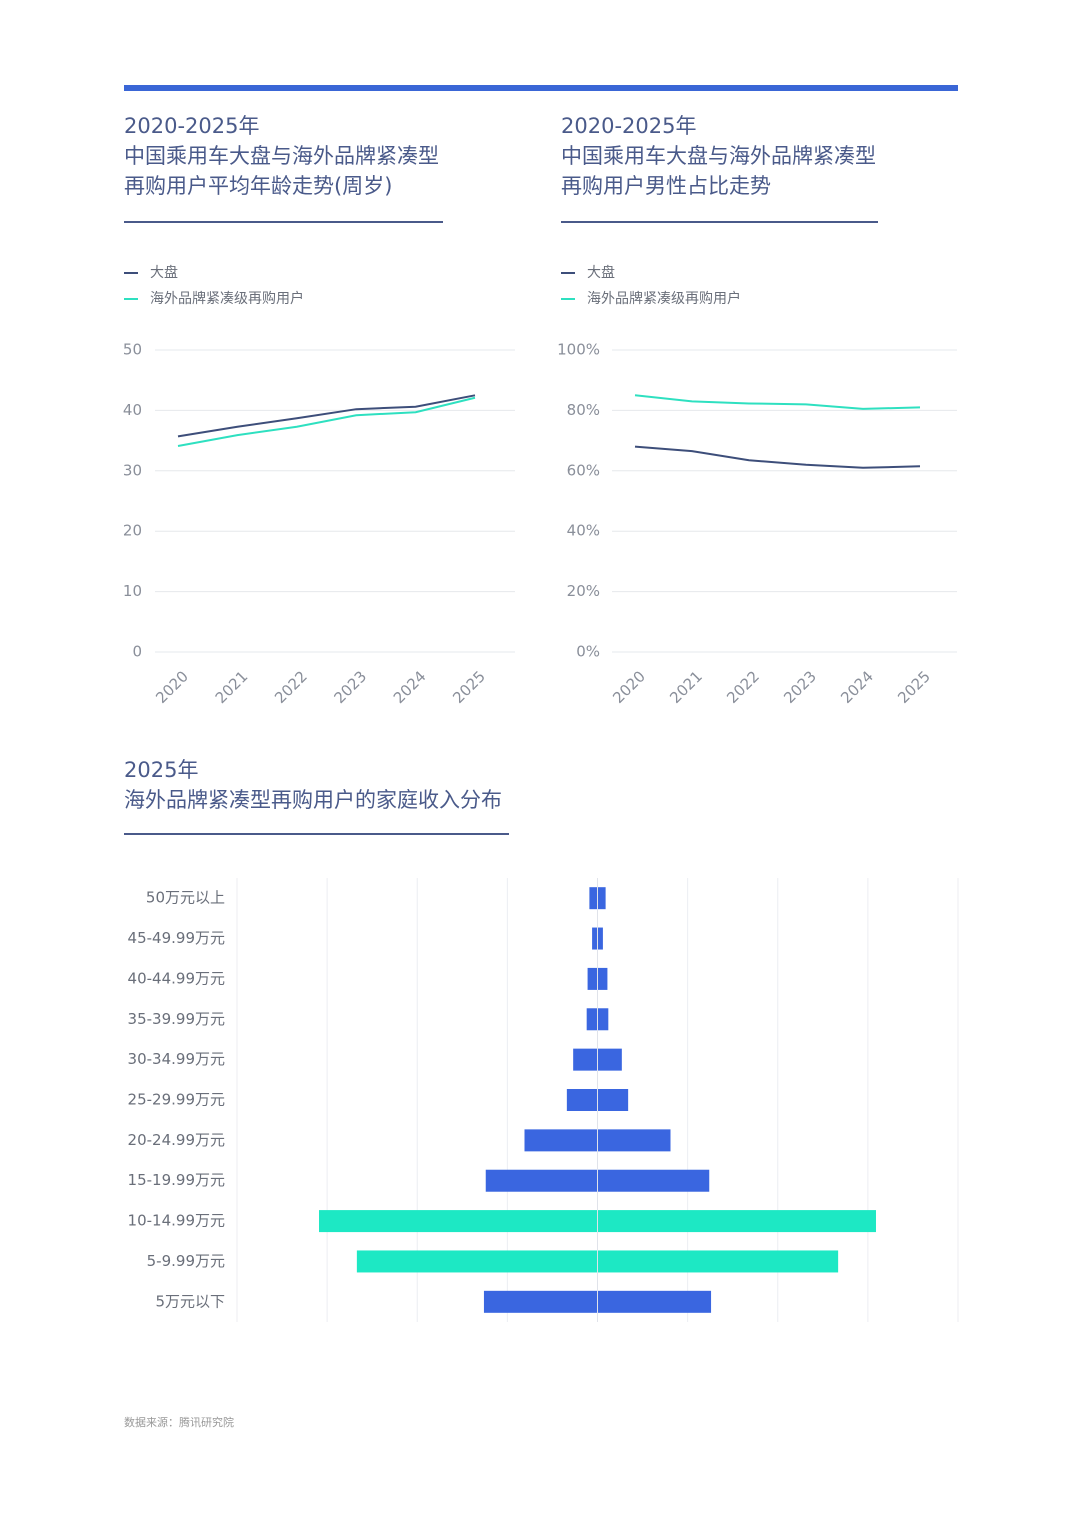 Image resolution: width=1080 pixels, height=1520 pixels. What do you see at coordinates (186, 1261) in the screenshot?
I see `category-label: 5-9.99万元` at bounding box center [186, 1261].